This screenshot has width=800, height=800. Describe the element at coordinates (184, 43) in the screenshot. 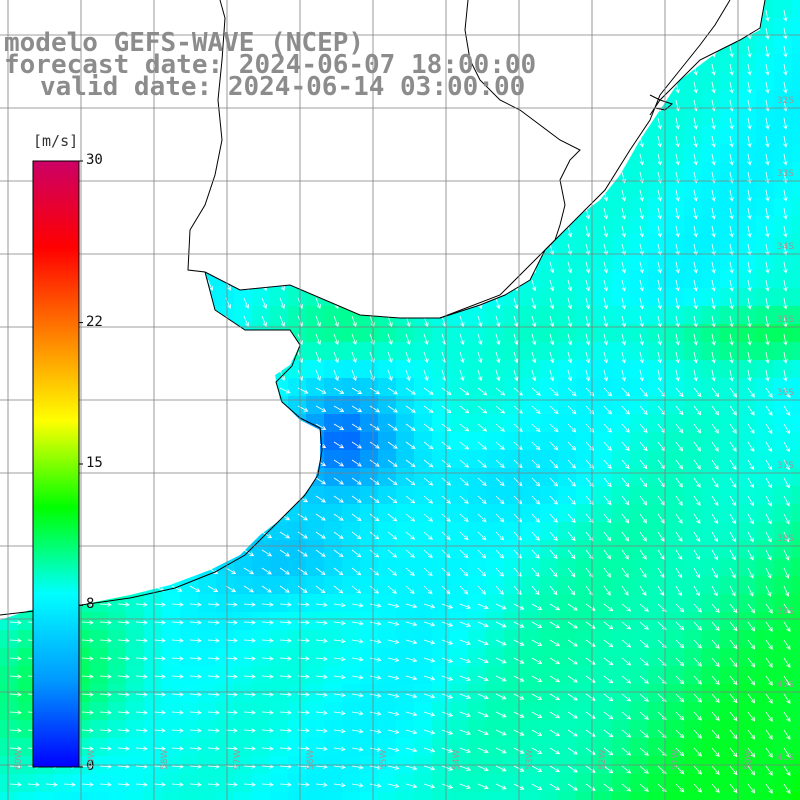

I see `model-title: modelo GEFS-WAVE (NCEP)` at that location.